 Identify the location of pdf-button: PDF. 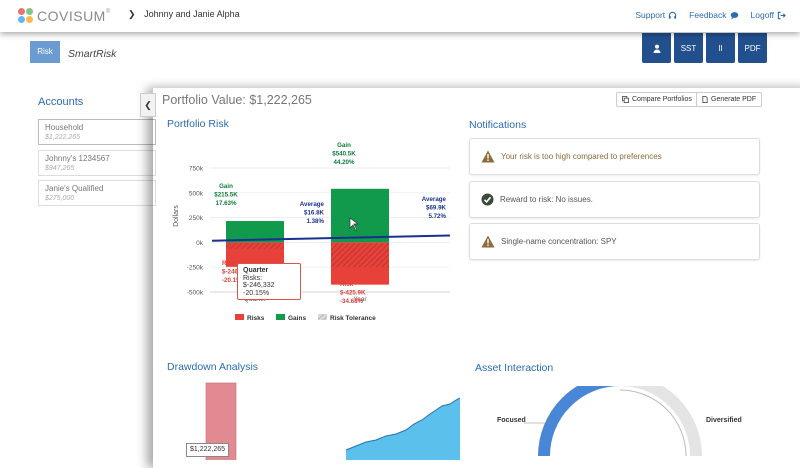
(752, 48).